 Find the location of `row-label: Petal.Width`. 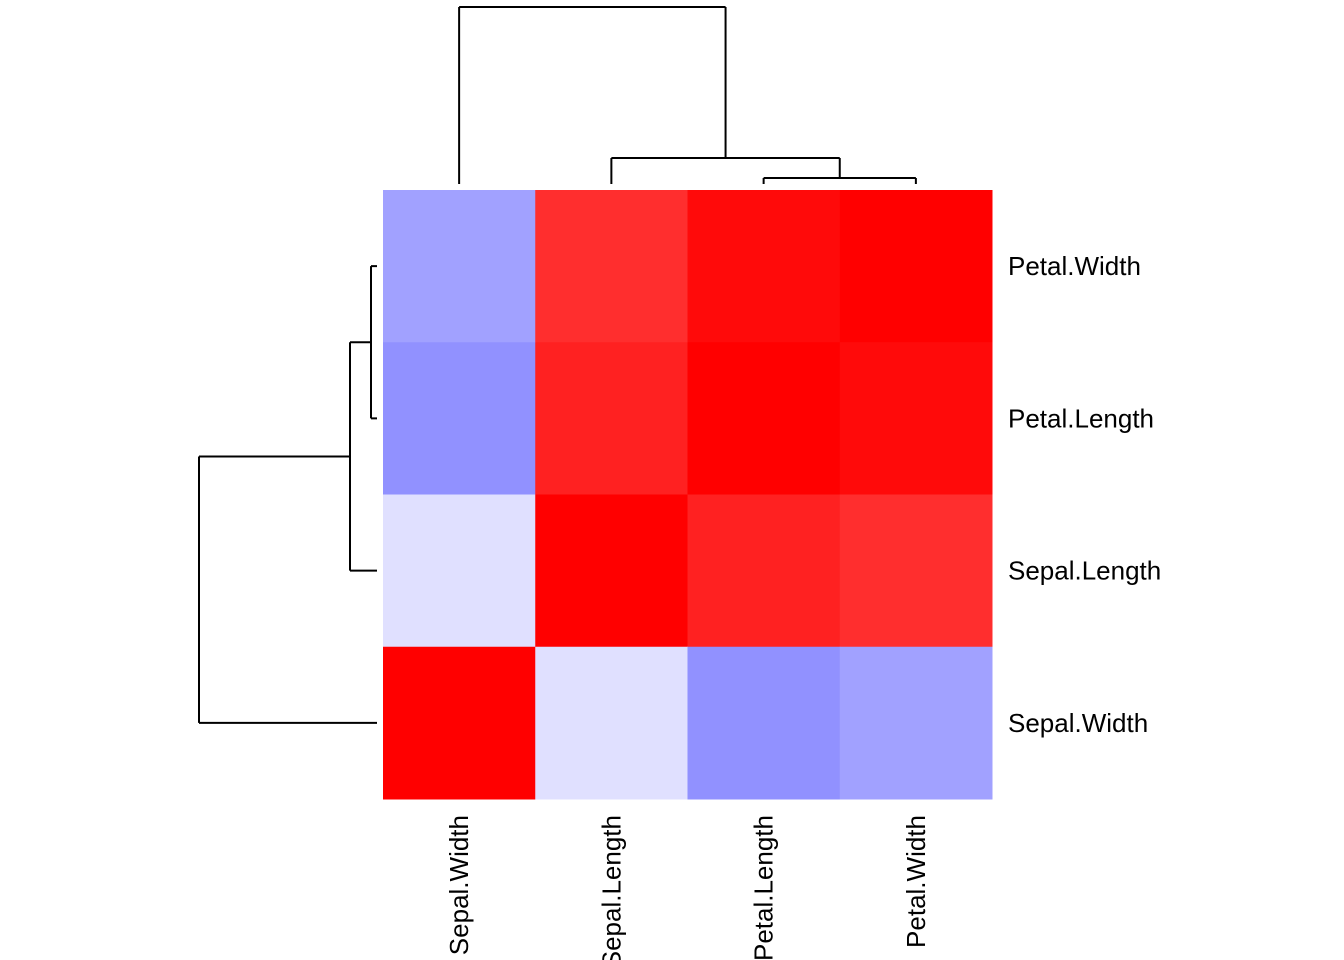

row-label: Petal.Width is located at coordinates (1074, 266).